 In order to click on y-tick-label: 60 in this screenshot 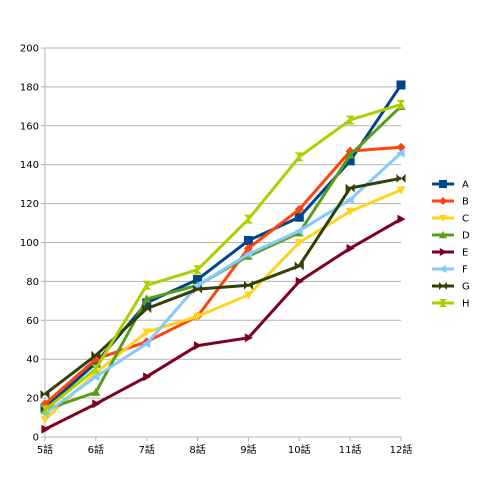, I will do `click(32, 321)`.